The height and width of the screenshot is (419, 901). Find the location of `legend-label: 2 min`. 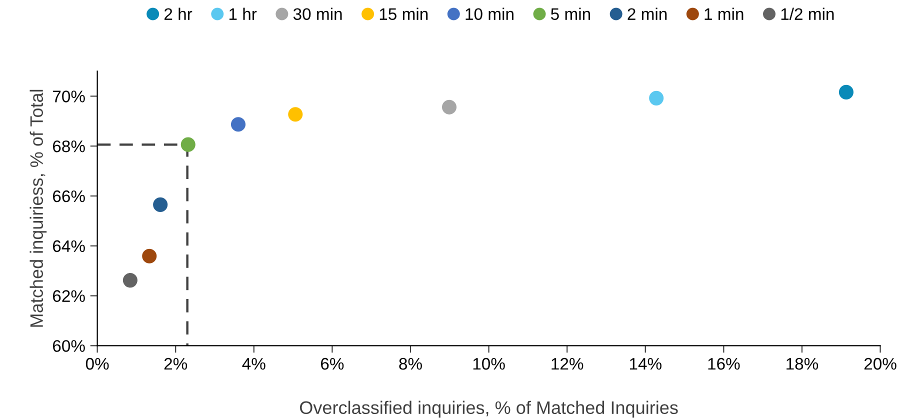

legend-label: 2 min is located at coordinates (647, 14).